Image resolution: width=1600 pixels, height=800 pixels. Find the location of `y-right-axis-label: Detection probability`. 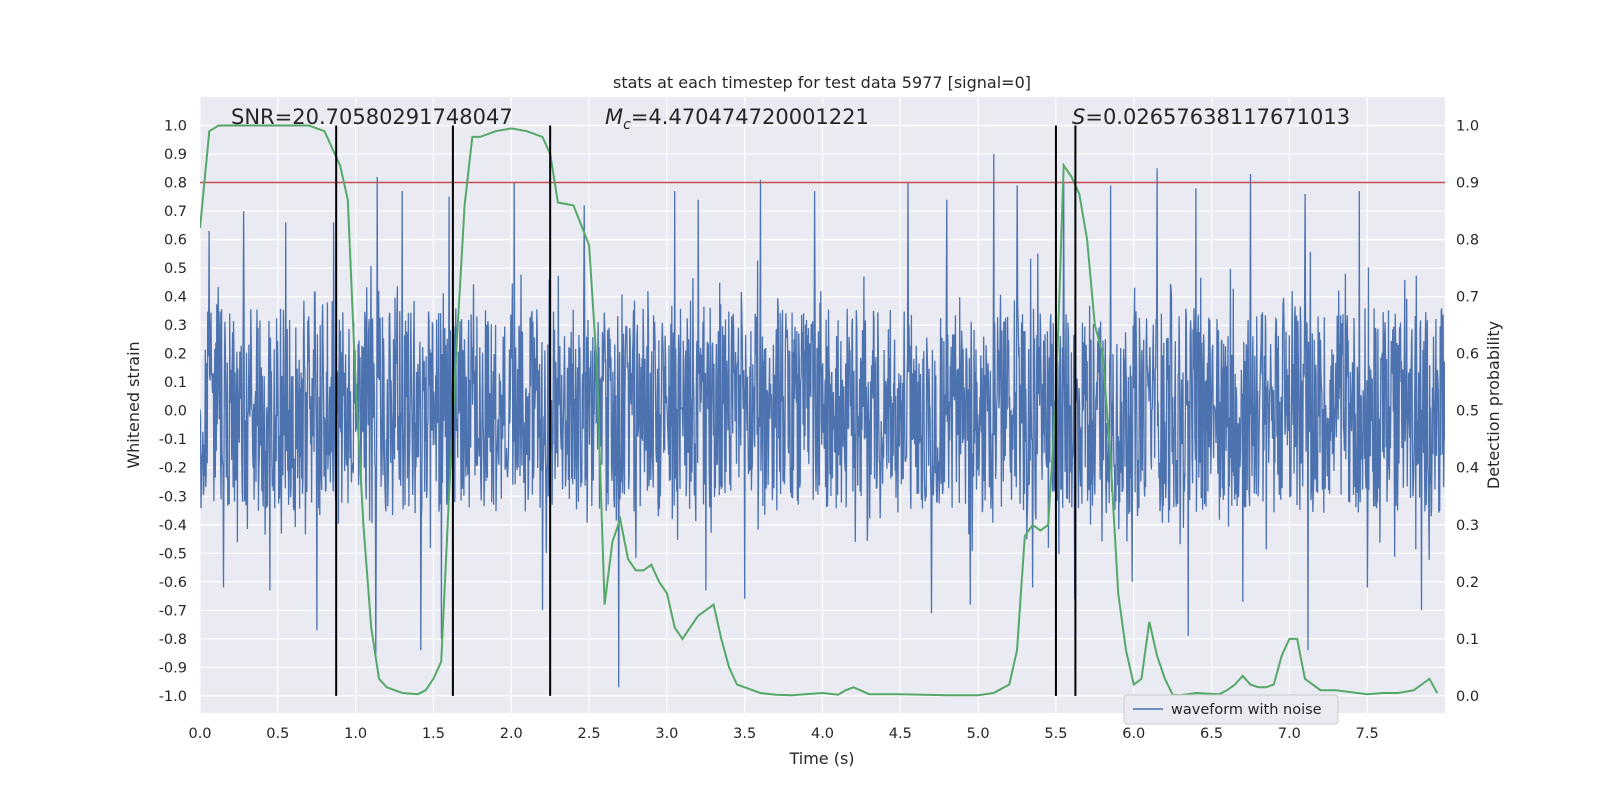

y-right-axis-label: Detection probability is located at coordinates (1493, 405).